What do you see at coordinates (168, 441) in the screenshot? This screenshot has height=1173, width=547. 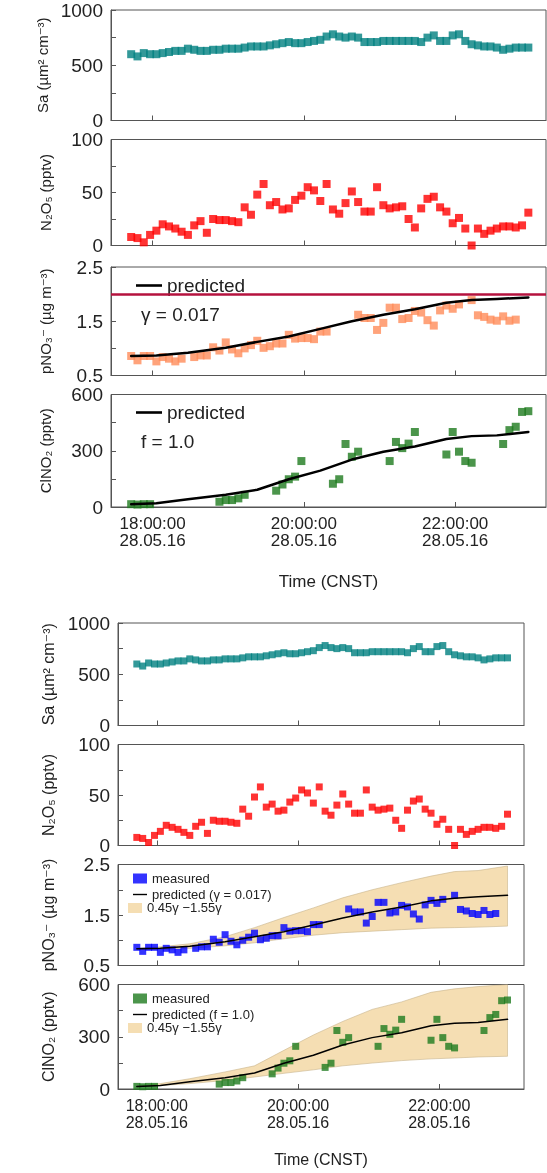 I see `annotation: f = 1.0` at bounding box center [168, 441].